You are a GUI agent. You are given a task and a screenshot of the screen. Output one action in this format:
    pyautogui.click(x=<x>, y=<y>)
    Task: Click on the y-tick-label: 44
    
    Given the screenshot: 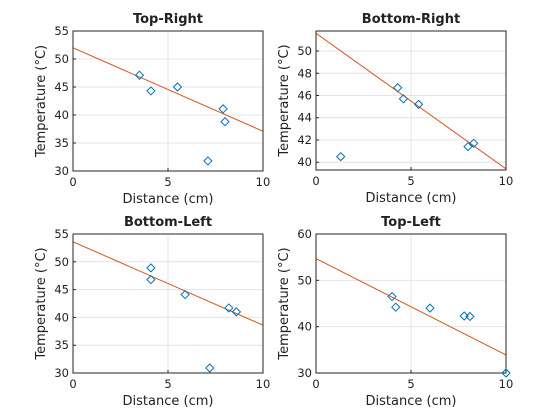 What is the action you would take?
    pyautogui.click(x=304, y=118)
    